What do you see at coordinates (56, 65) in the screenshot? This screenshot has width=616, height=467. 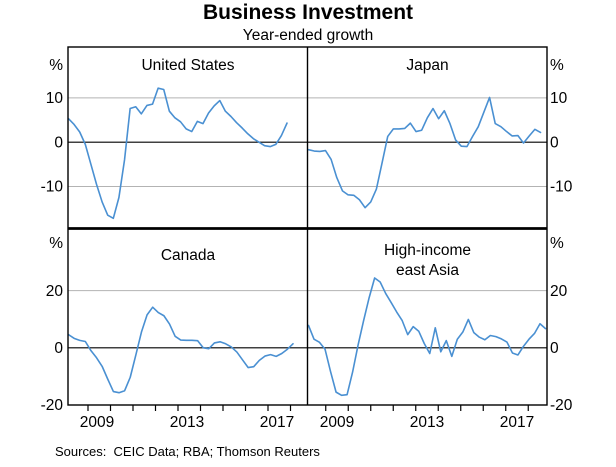 I see `y-axis-unit-top-left: %` at bounding box center [56, 65].